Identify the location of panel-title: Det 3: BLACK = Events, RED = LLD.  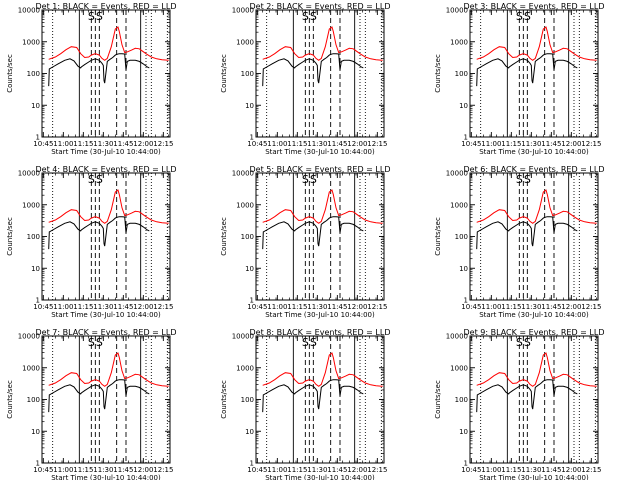
(534, 6).